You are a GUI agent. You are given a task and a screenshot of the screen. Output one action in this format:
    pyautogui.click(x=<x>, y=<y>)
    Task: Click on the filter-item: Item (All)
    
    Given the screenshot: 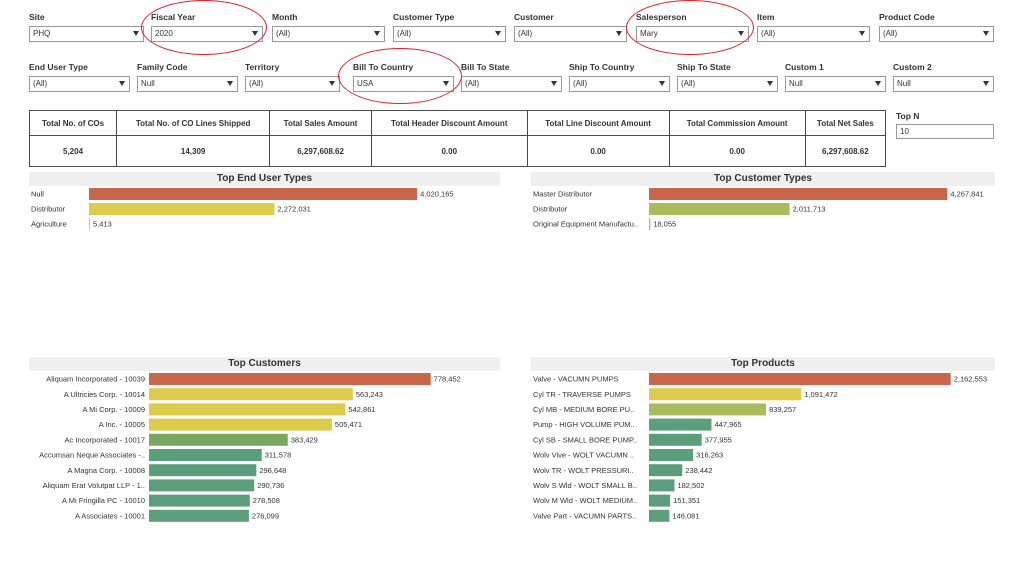 What is the action you would take?
    pyautogui.click(x=813, y=27)
    